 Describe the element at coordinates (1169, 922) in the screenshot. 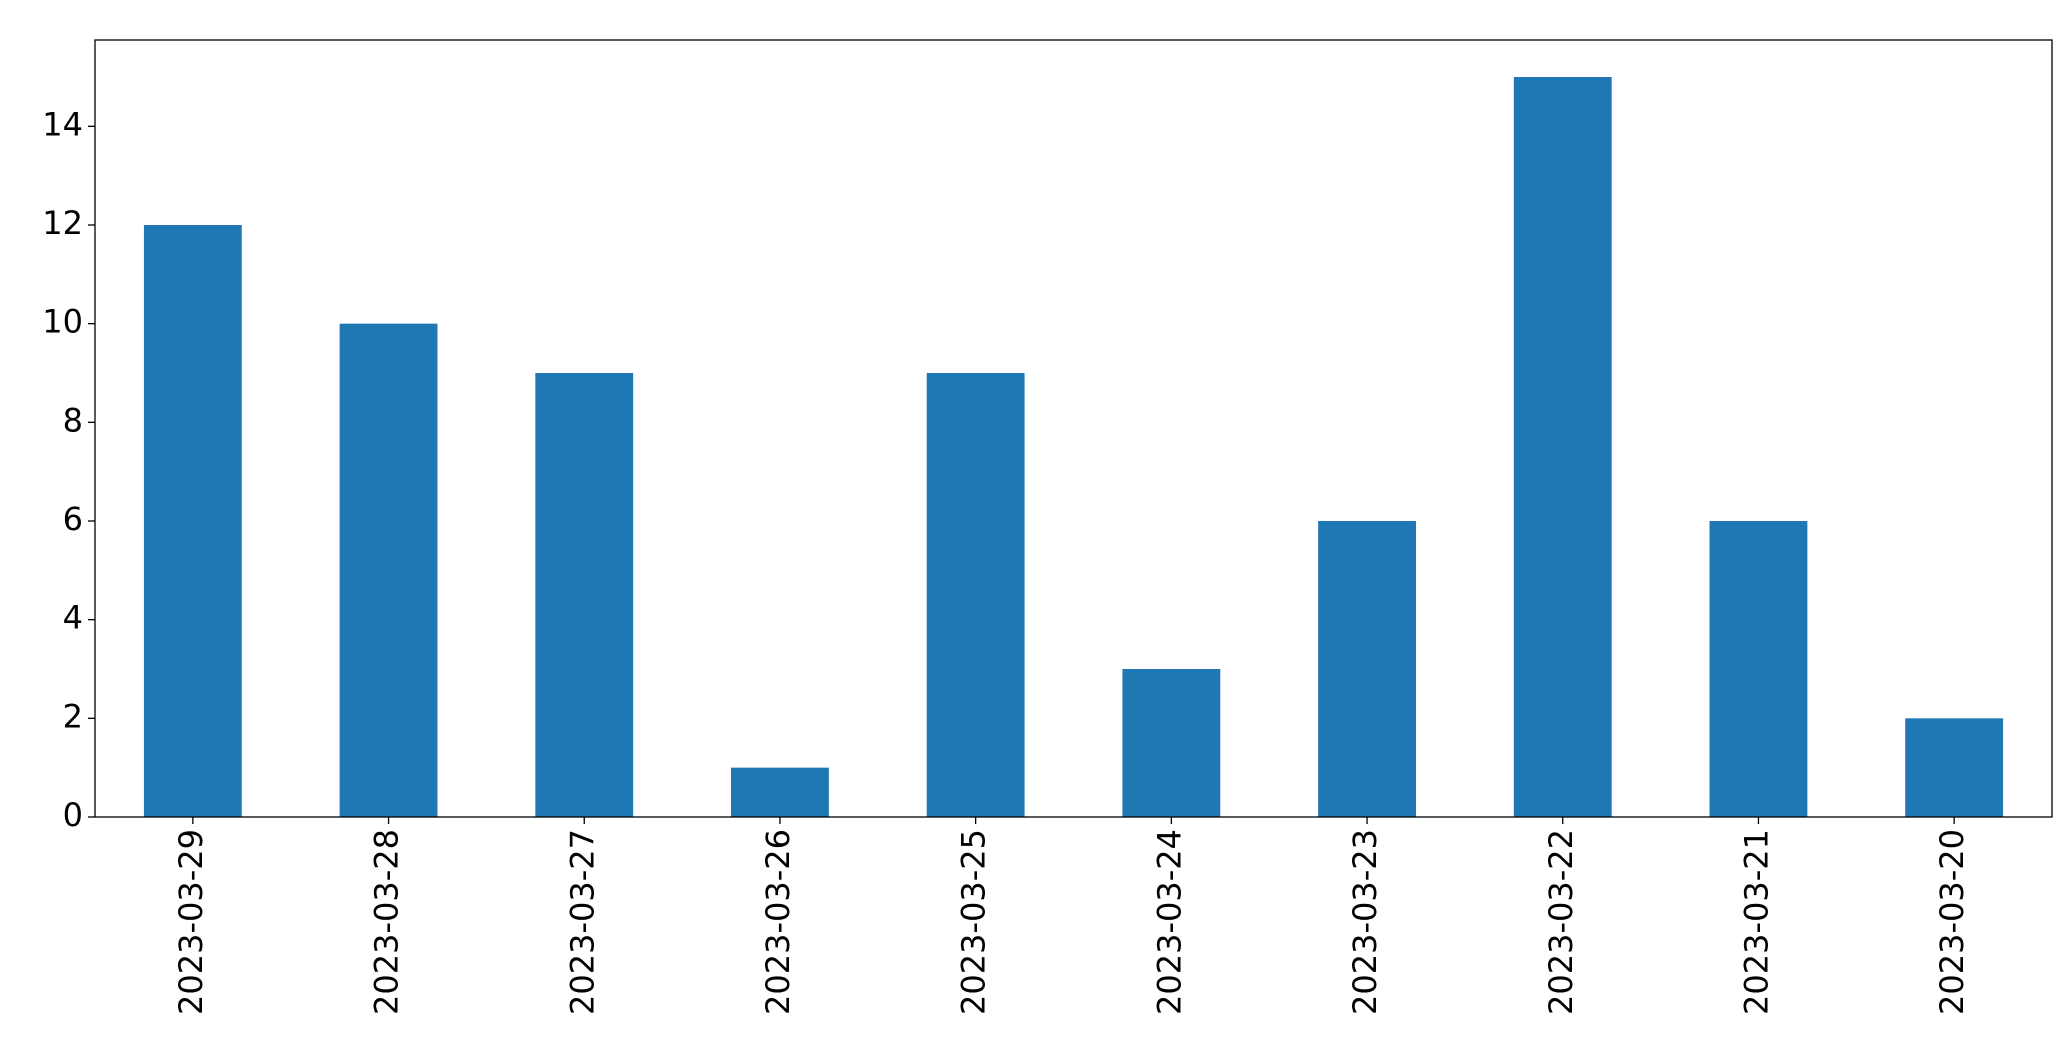

I see `x-tick-label: 2023-03-24` at that location.